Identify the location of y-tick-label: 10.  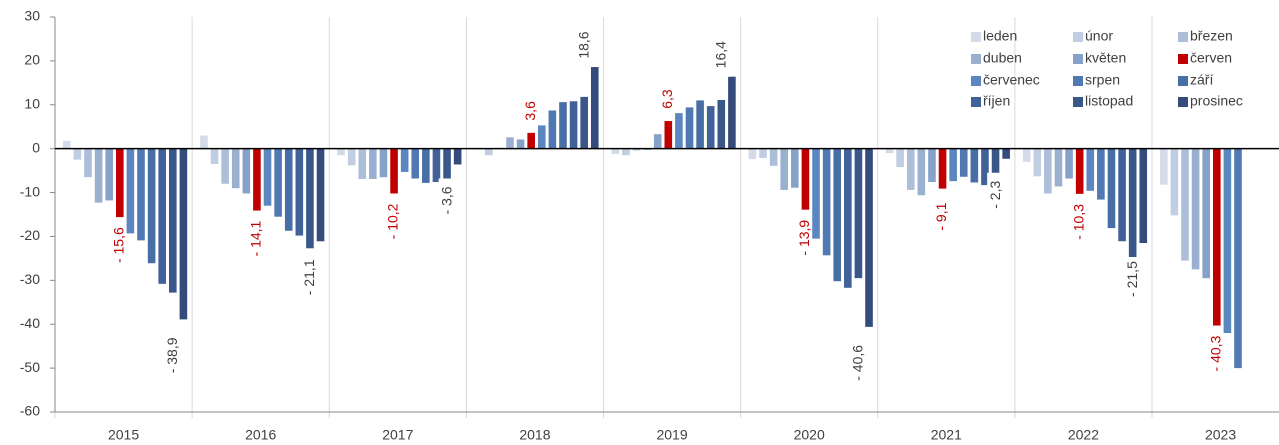
(32, 103).